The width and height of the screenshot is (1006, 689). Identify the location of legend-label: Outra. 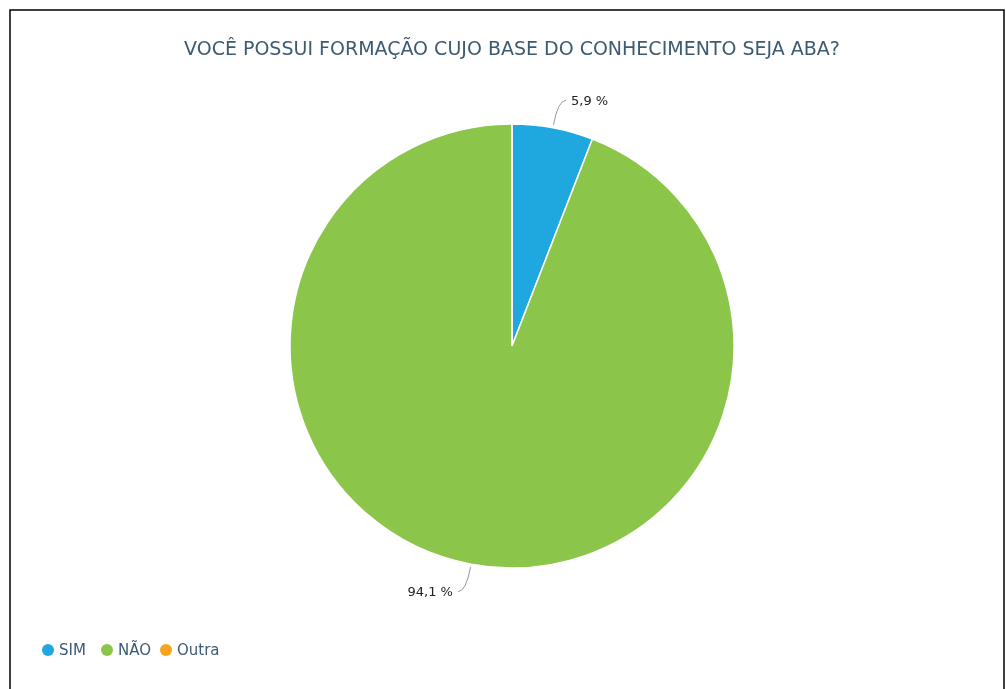
(198, 650).